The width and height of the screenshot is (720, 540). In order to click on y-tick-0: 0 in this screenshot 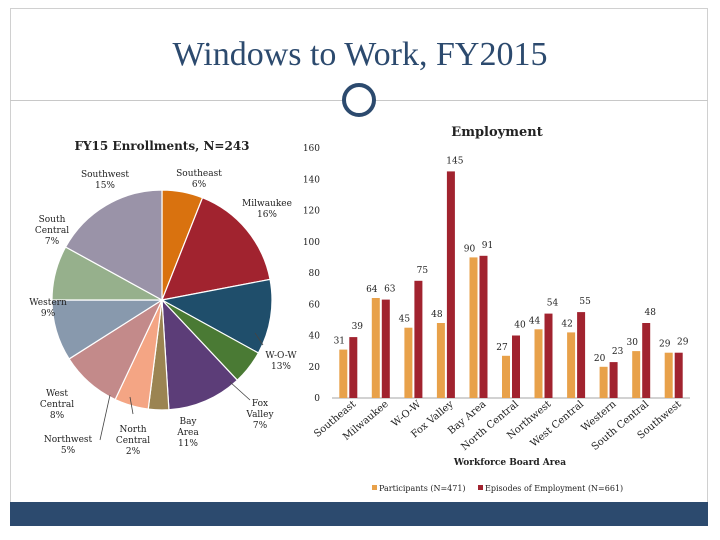, I will do `click(317, 399)`.